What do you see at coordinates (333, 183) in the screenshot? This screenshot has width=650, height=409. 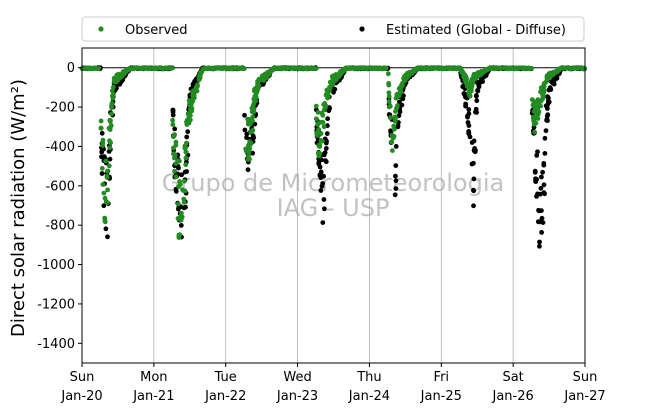 I see `watermark-line-1: Grupo de Micrometeorologia` at bounding box center [333, 183].